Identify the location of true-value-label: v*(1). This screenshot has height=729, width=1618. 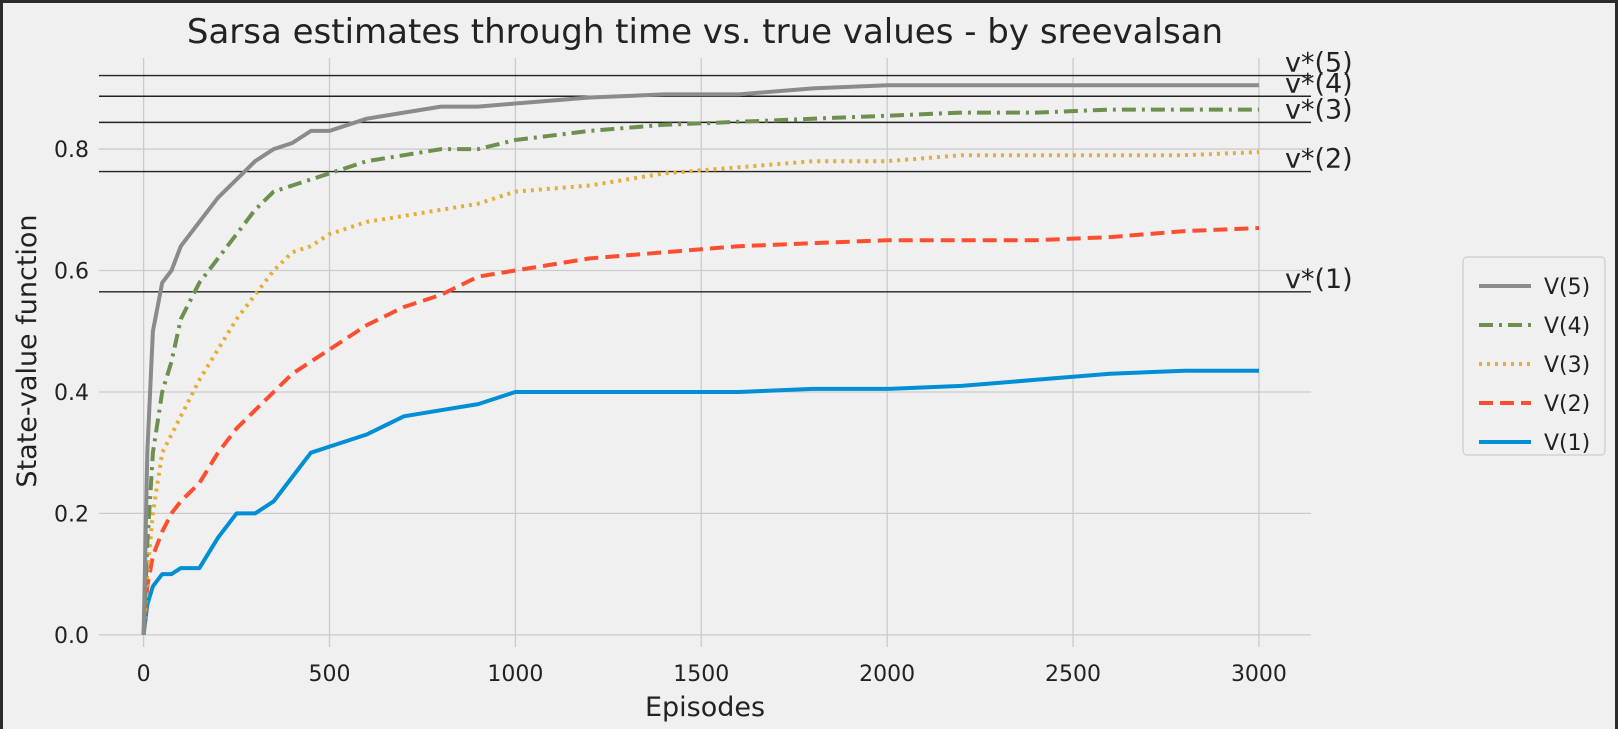
(1319, 279).